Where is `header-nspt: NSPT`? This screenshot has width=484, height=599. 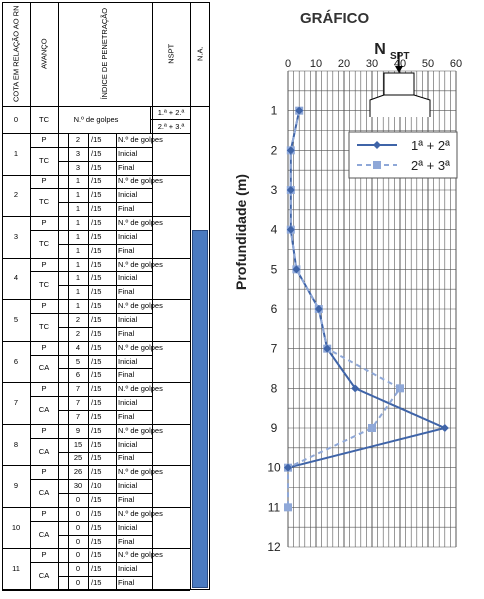
header-nspt: NSPT is located at coordinates (171, 53).